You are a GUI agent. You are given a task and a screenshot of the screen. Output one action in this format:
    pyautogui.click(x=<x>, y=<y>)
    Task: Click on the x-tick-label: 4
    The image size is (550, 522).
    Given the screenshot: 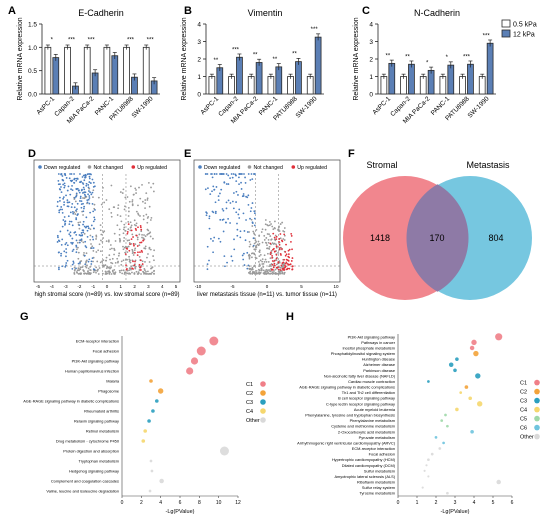 What is the action you would take?
    pyautogui.click(x=160, y=503)
    